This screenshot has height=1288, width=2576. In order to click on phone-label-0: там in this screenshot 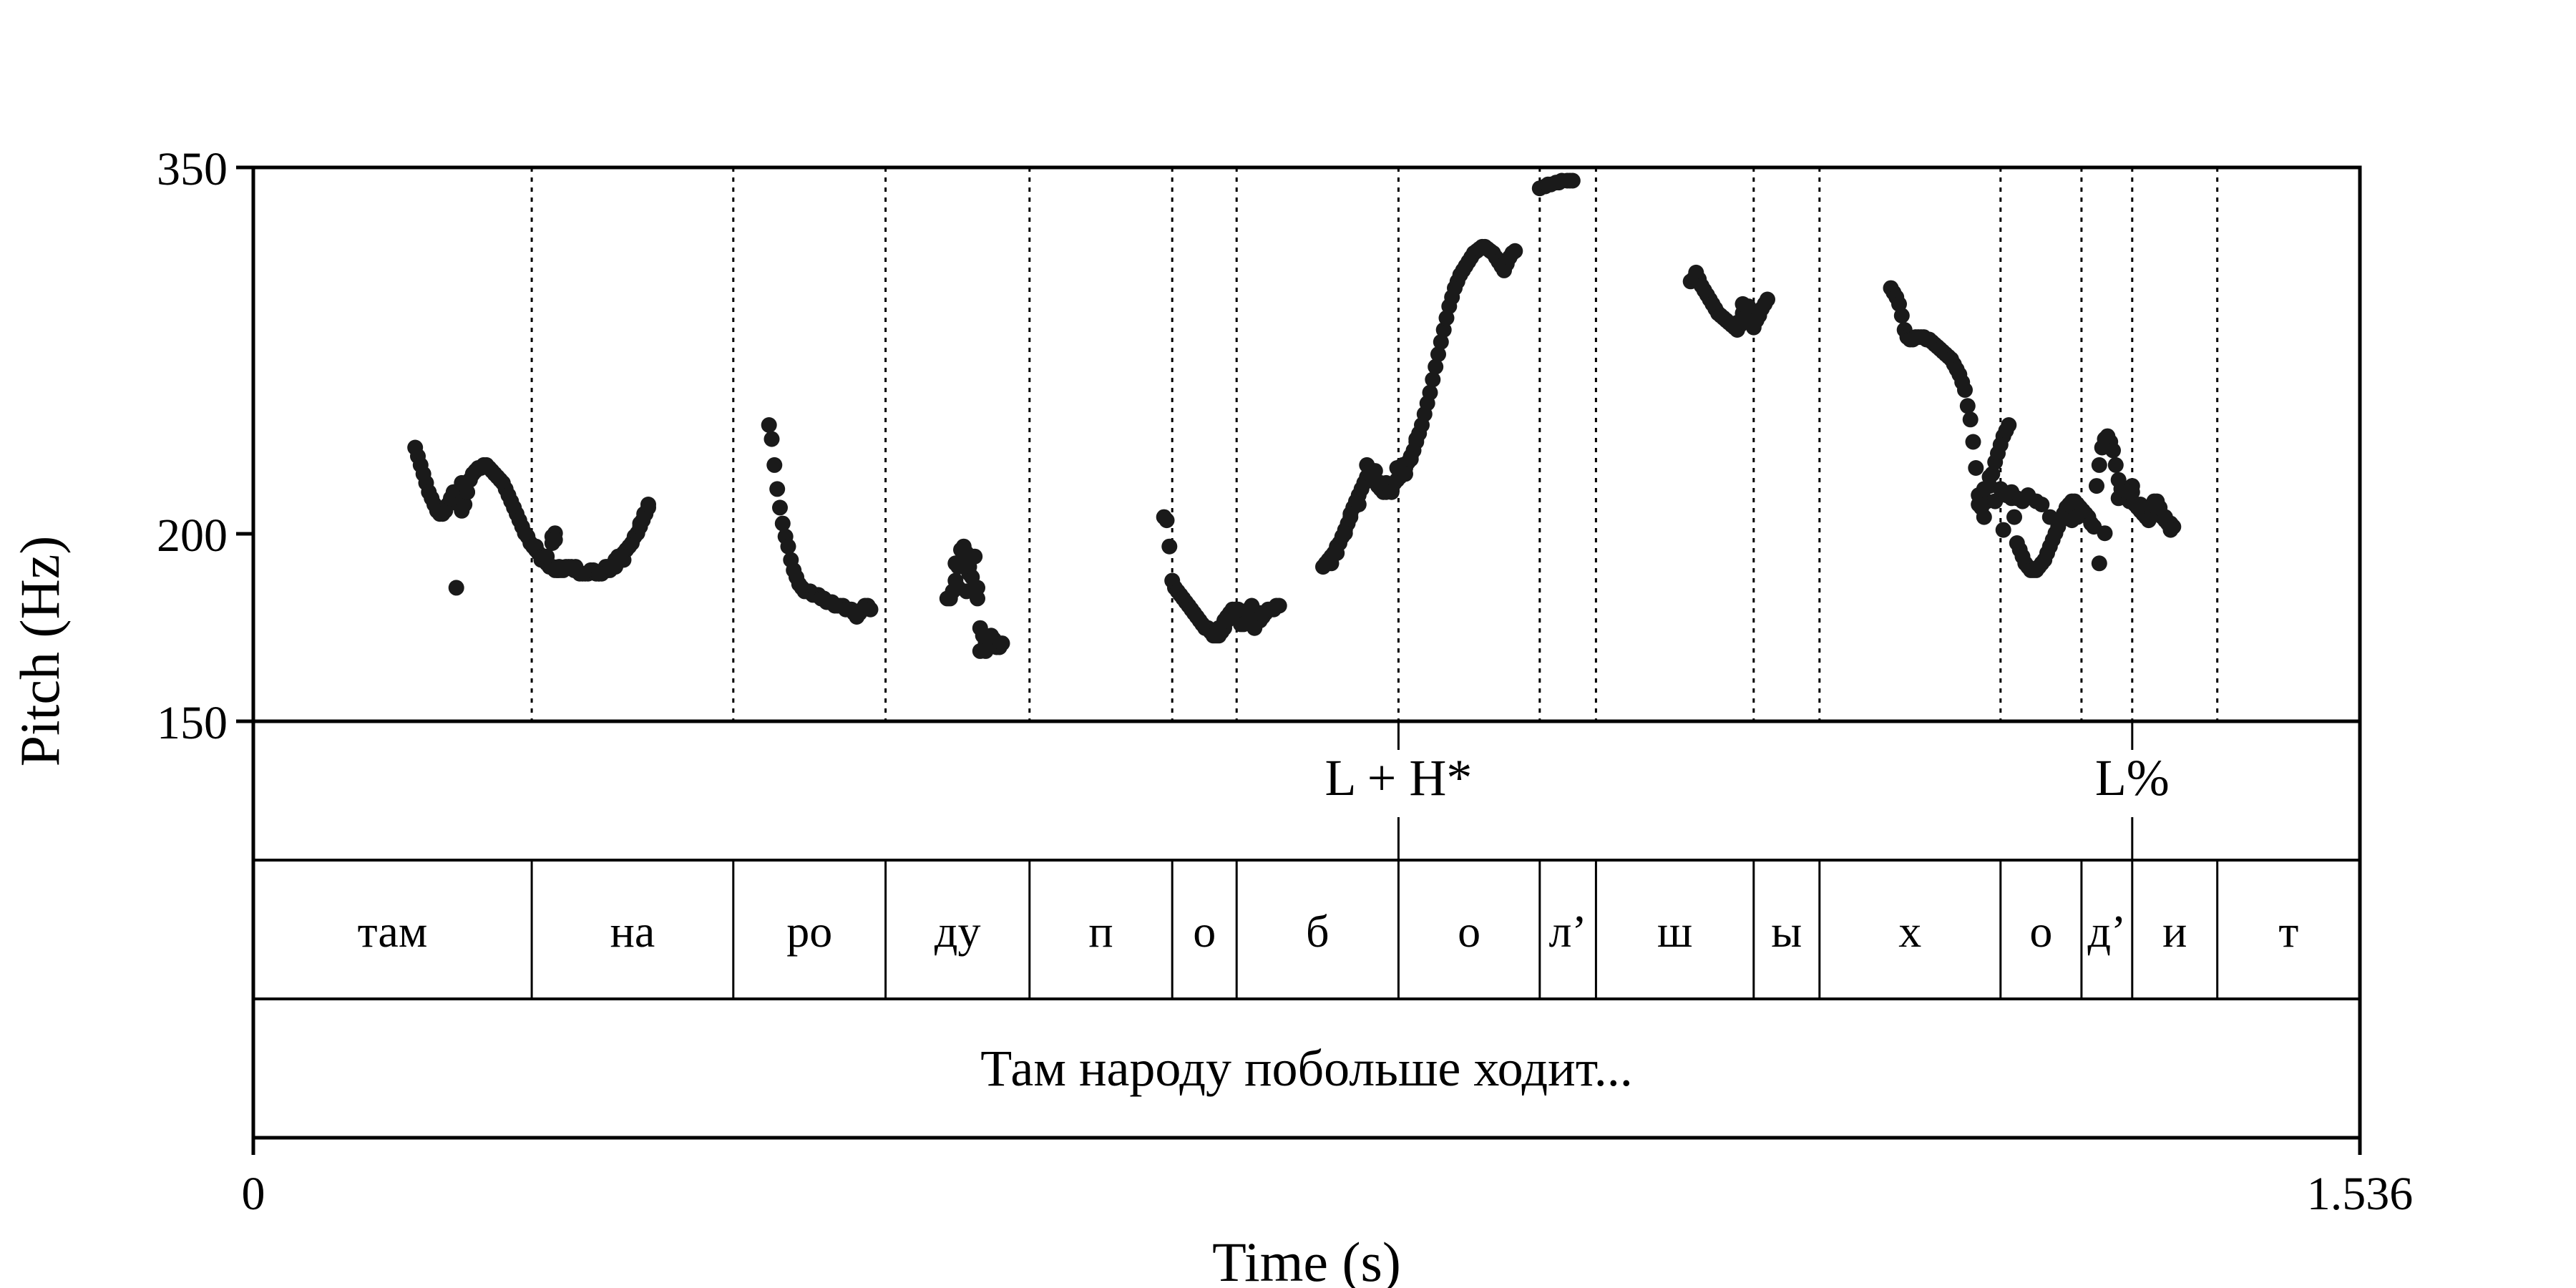, I will do `click(393, 931)`.